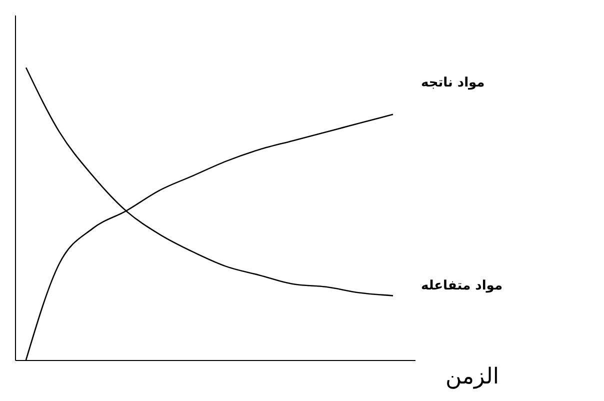 The image size is (604, 401). What do you see at coordinates (472, 377) in the screenshot?
I see `x-axis-title: الزمن` at bounding box center [472, 377].